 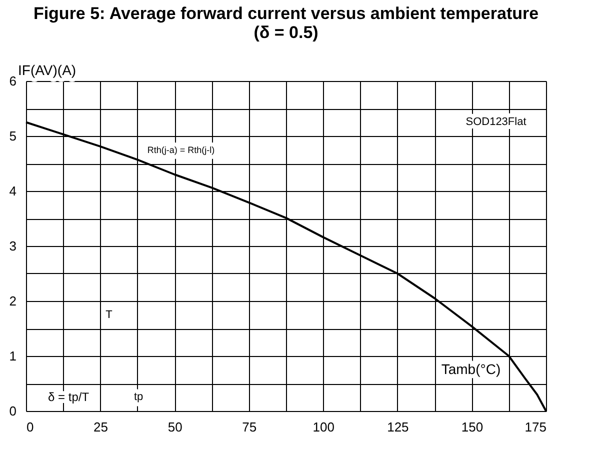 I want to click on y-tick-label: 3, so click(x=12, y=246).